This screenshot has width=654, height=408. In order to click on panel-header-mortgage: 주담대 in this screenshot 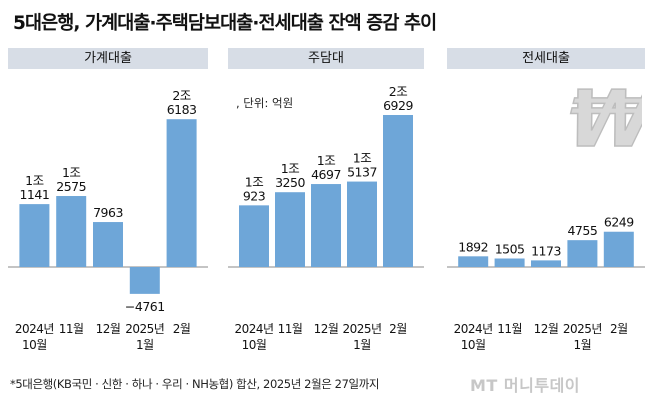, I will do `click(326, 58)`.